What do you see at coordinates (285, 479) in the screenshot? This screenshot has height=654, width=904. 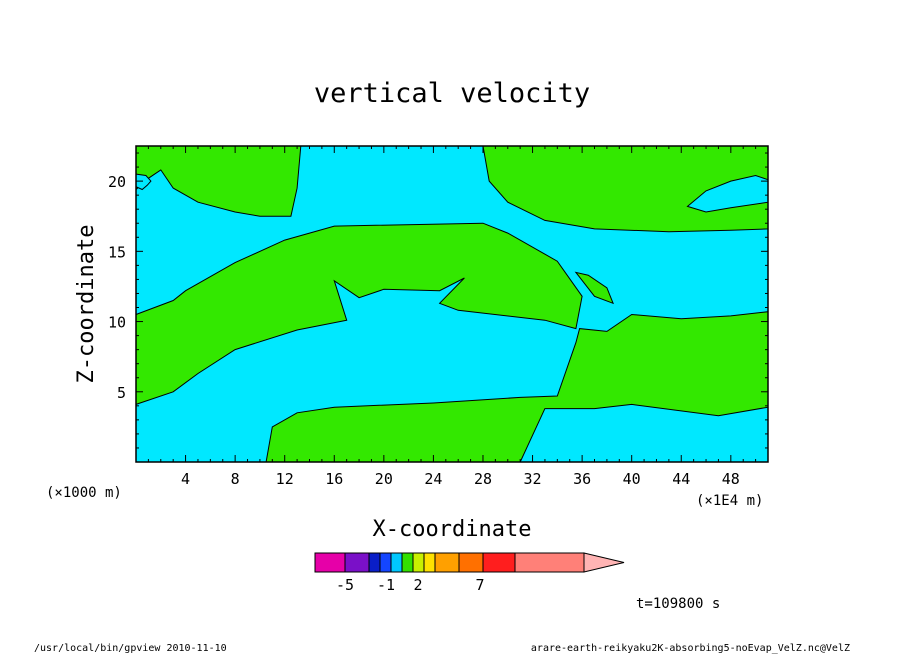 I see `x-tick-label: 12` at bounding box center [285, 479].